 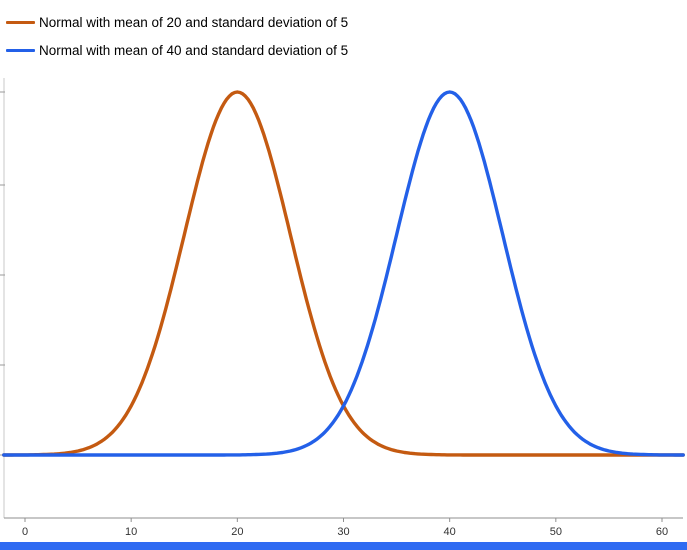 I want to click on legend-line-swatch-blue, so click(x=20, y=50).